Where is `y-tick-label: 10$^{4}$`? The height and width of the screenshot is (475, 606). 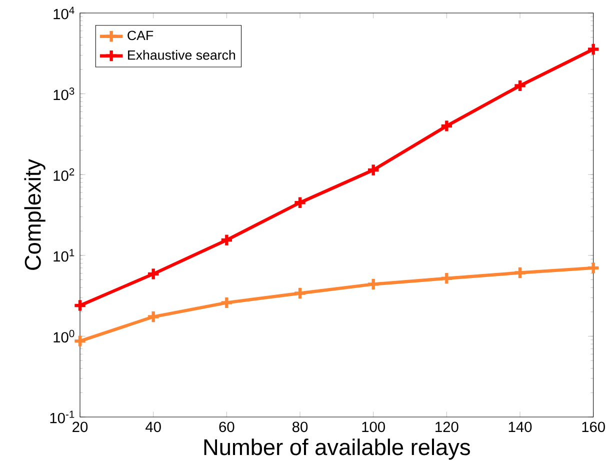
y-tick-label: 10$^{4}$ is located at coordinates (64, 13).